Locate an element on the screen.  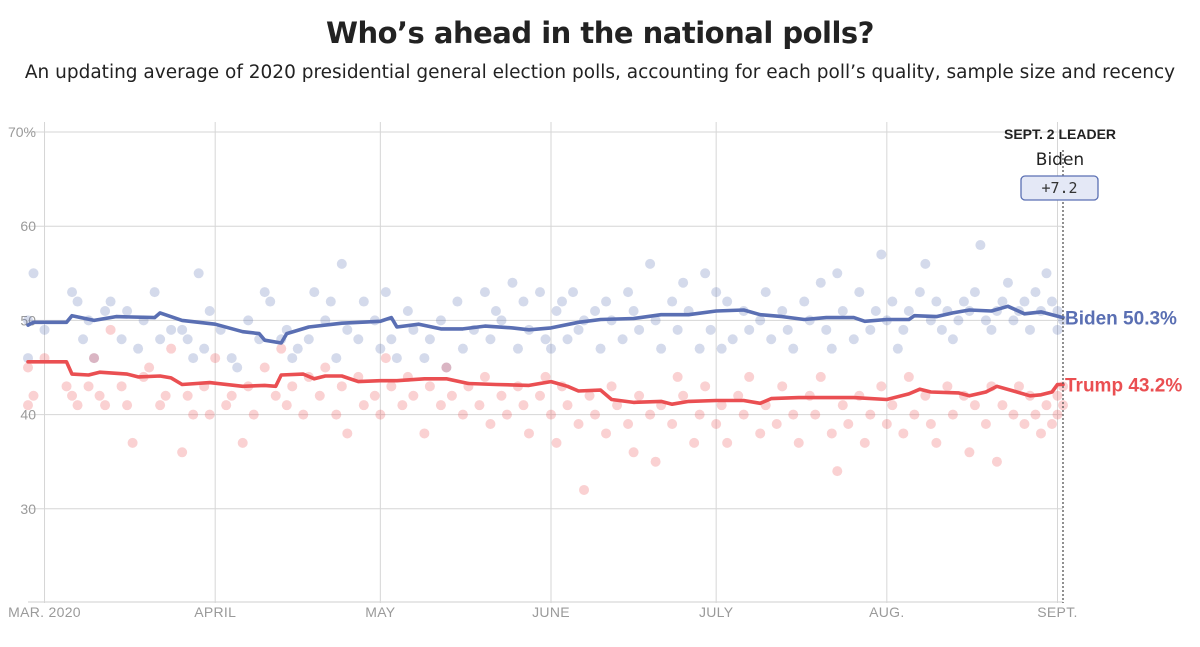
y-tick-label: 70% is located at coordinates (22, 132).